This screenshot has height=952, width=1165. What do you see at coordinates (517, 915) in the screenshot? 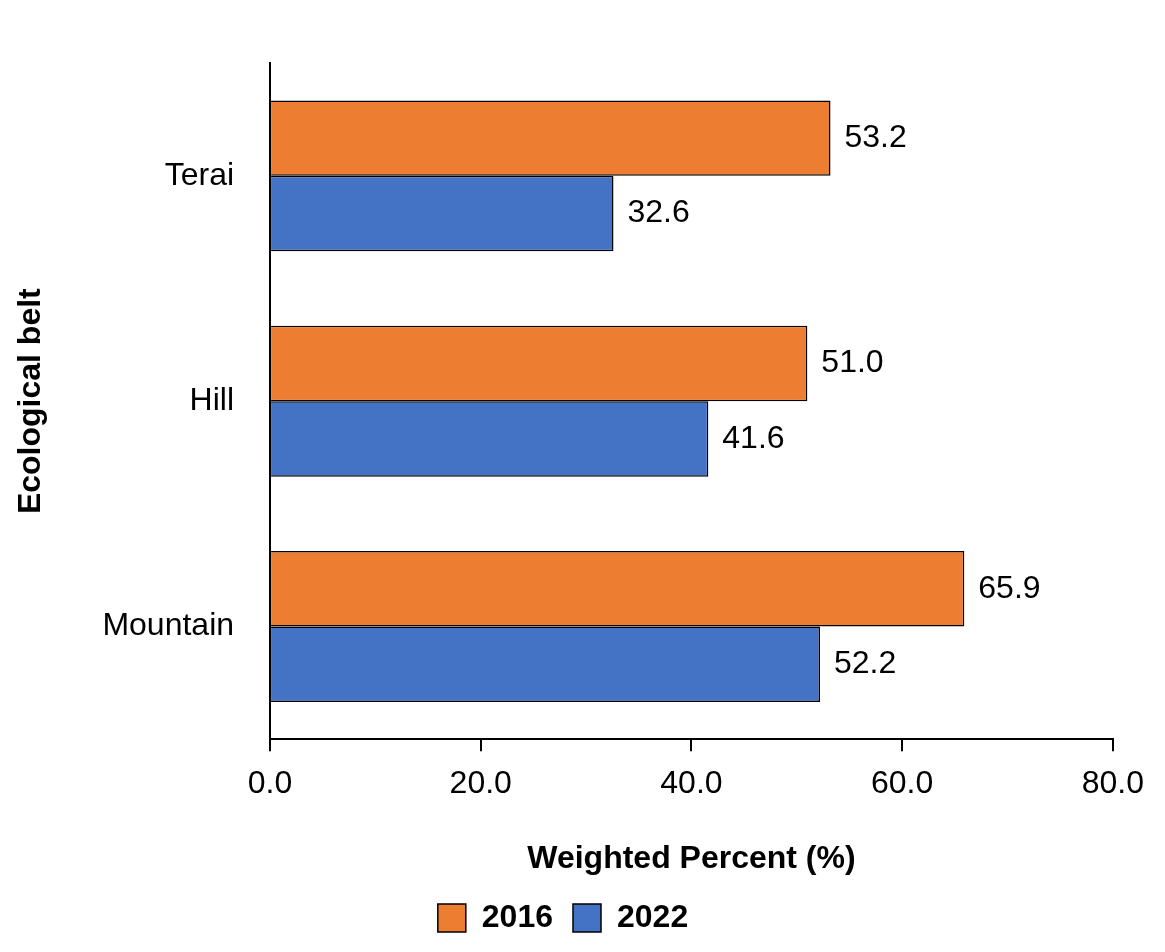
I see `legend-label: 2016` at bounding box center [517, 915].